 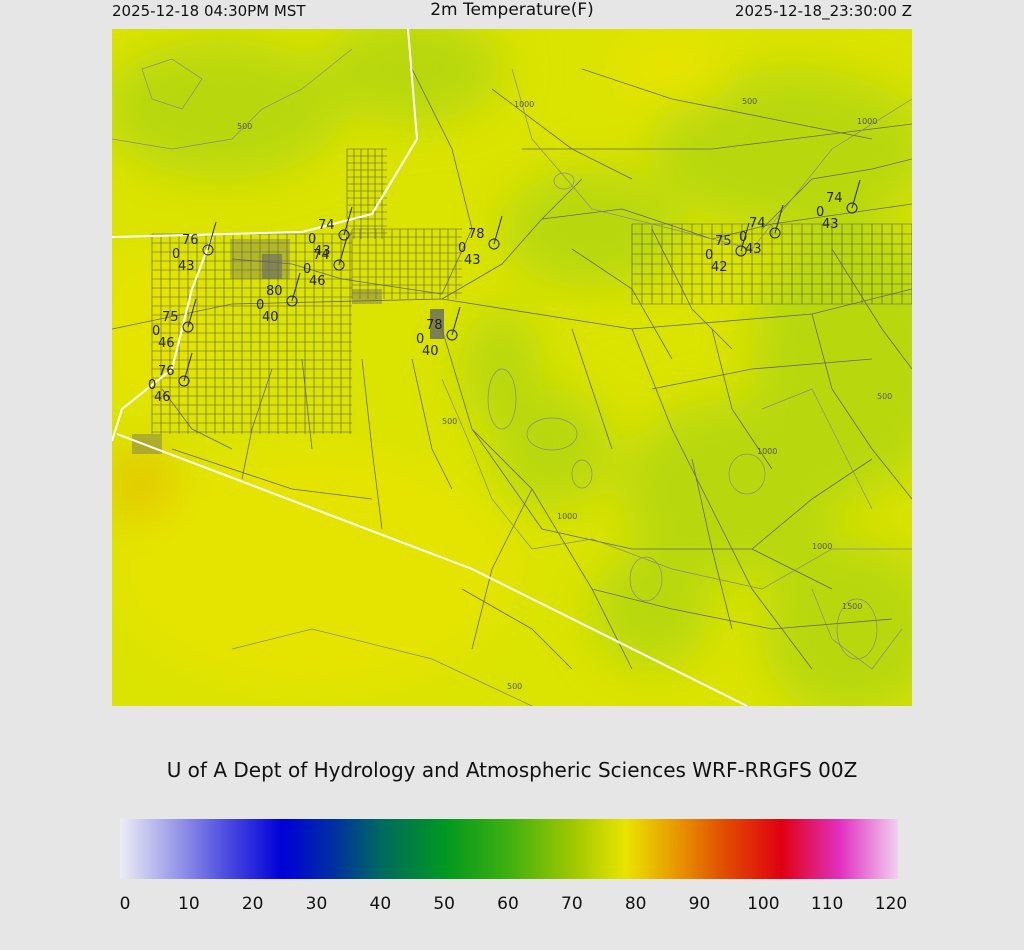 What do you see at coordinates (189, 904) in the screenshot?
I see `colorbar-tick: 10` at bounding box center [189, 904].